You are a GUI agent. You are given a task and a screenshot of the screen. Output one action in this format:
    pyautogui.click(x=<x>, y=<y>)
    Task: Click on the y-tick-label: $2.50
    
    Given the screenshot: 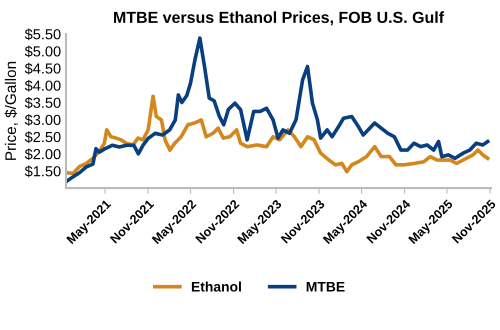 What is the action you would take?
    pyautogui.click(x=42, y=137)
    